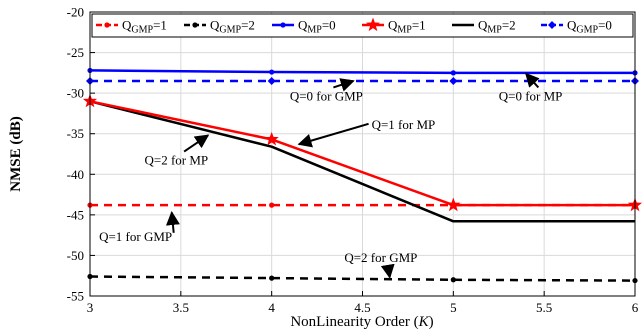 The width and height of the screenshot is (643, 330). I want to click on legend: QGMP=1 QGMP=2 QMP=0 QMP=1 QMP=2 QGMP=0, so click(362, 25).